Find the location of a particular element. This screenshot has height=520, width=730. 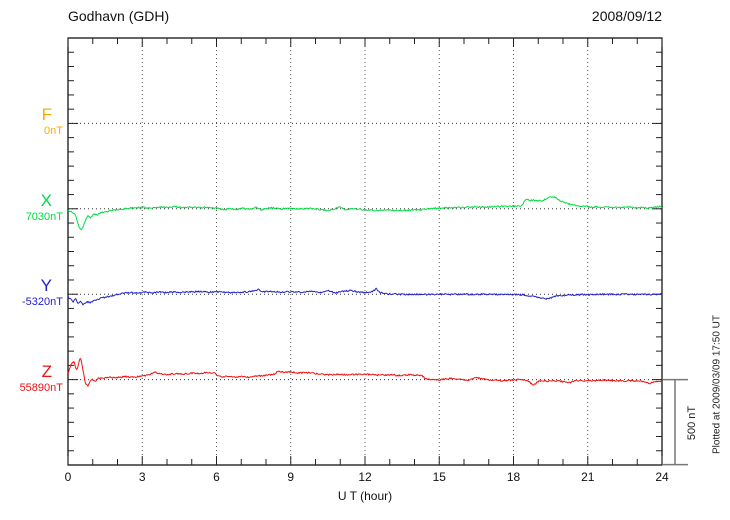

component-baseline-value-z: 55890nT is located at coordinates (41, 387).